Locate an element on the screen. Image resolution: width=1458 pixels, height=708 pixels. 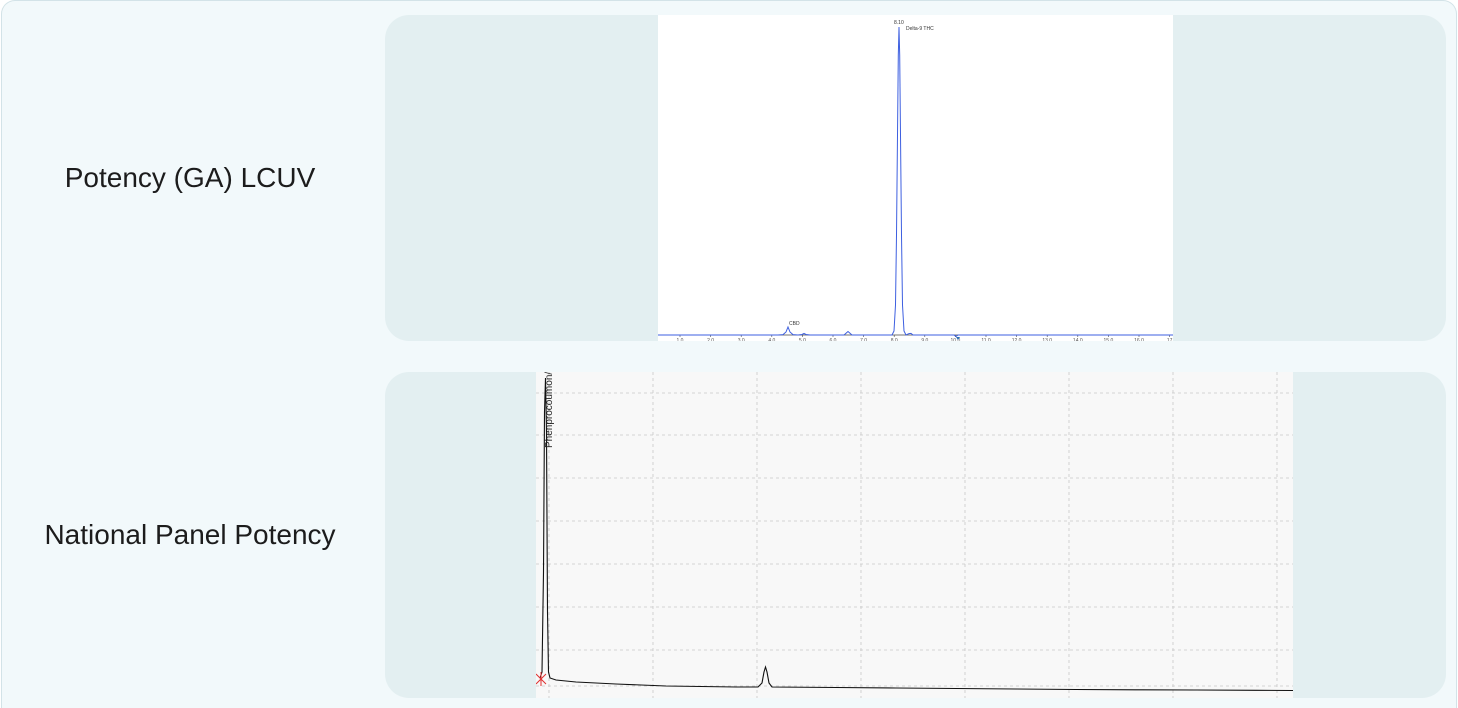
x-axis-tick-label: 1.0 is located at coordinates (680, 339).